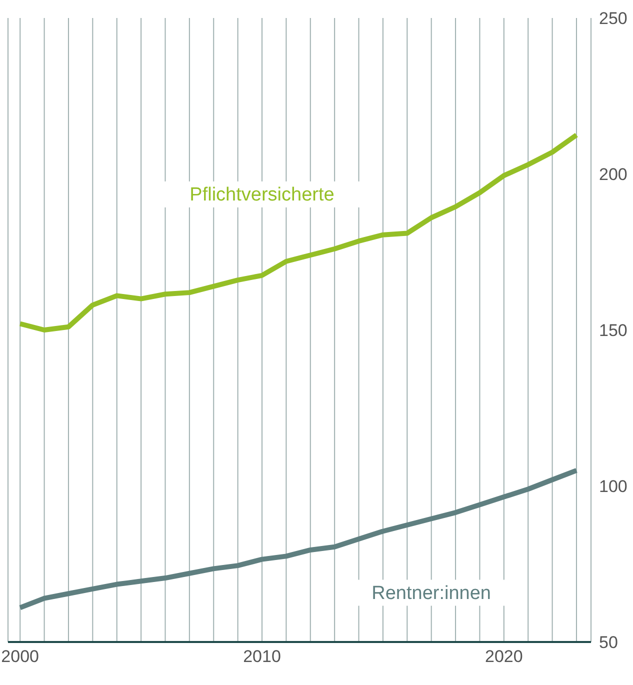 The width and height of the screenshot is (633, 685). I want to click on x-tick-label: 2020, so click(504, 656).